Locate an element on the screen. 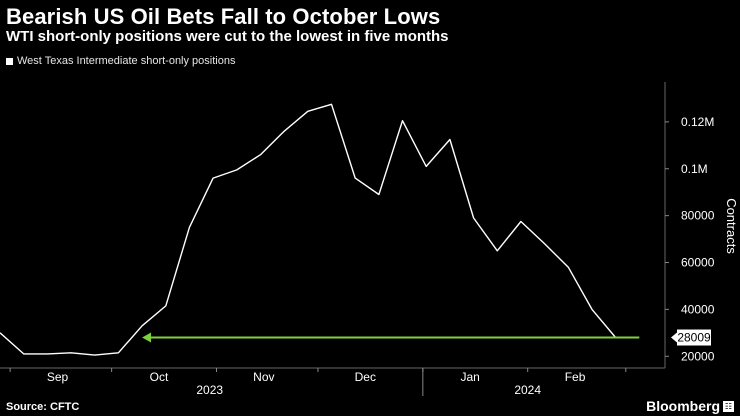  x-tick-label: Oct is located at coordinates (159, 377).